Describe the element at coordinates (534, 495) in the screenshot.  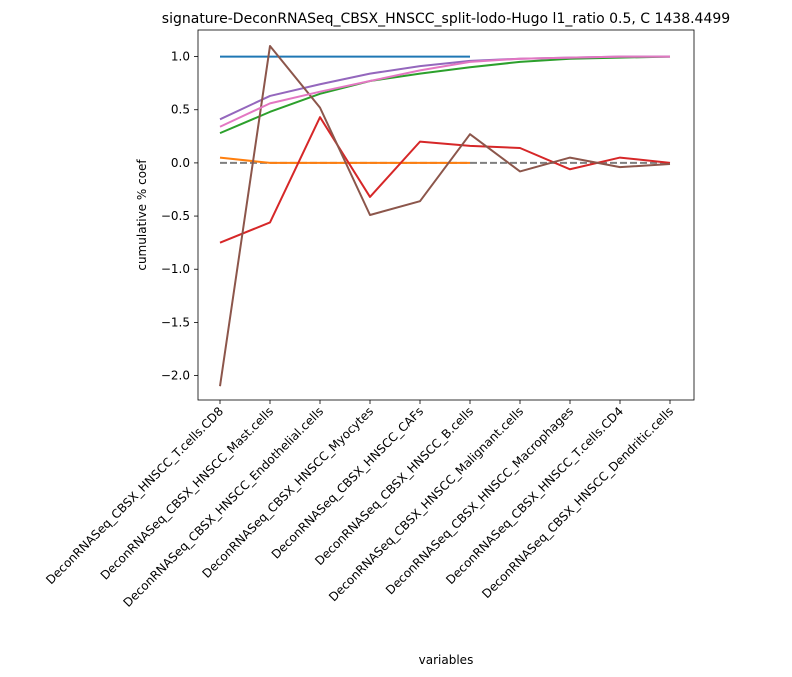
I see `x-tick-label: DeconRNASeq_CBSX_HNSCC_T.cells.CD4` at that location.